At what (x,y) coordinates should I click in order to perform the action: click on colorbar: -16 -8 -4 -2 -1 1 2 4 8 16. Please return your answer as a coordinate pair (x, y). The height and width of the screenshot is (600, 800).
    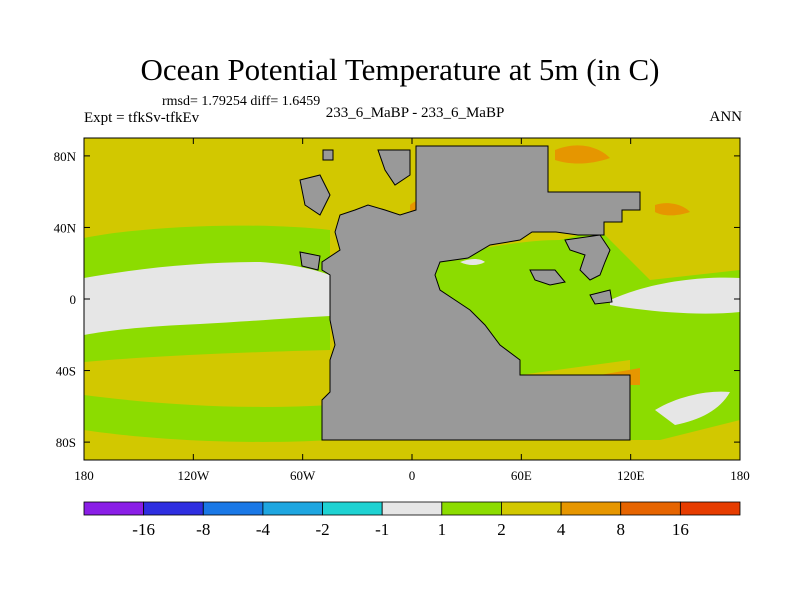
    Looking at the image, I should click on (412, 520).